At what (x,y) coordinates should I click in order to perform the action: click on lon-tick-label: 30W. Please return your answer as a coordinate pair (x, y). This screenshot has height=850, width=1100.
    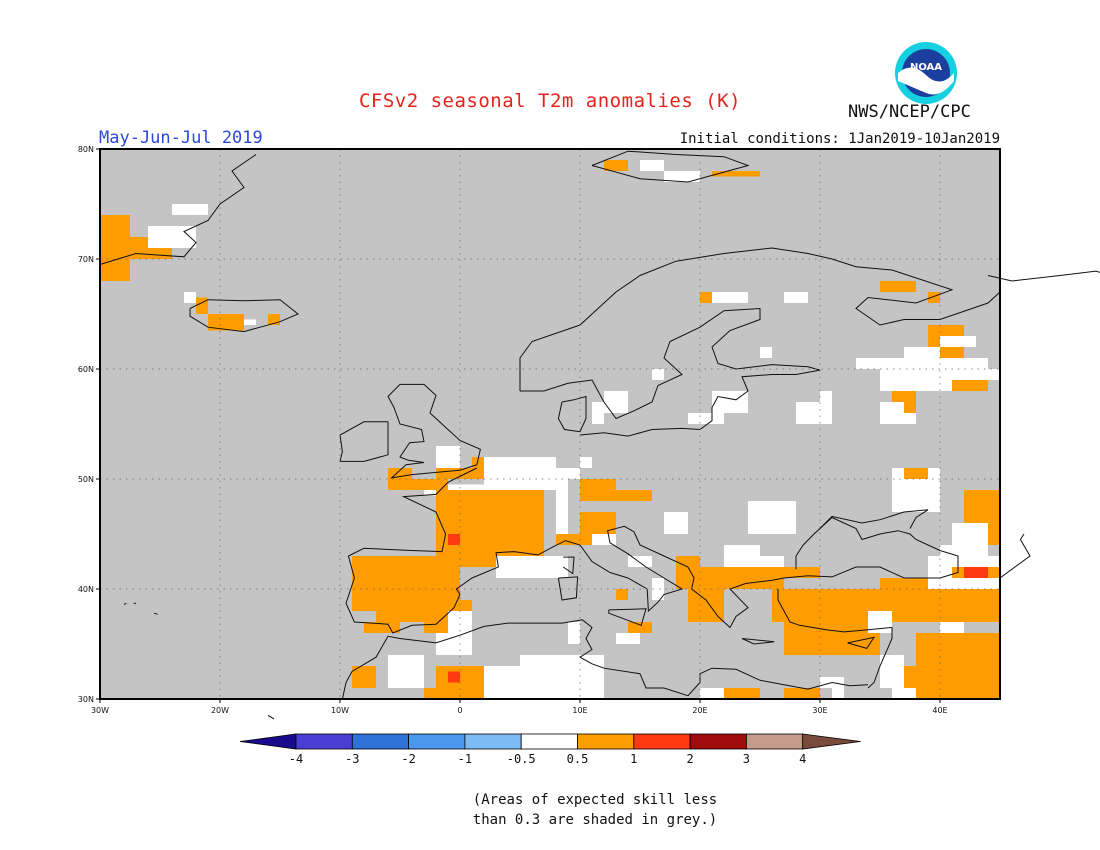
    Looking at the image, I should click on (100, 710).